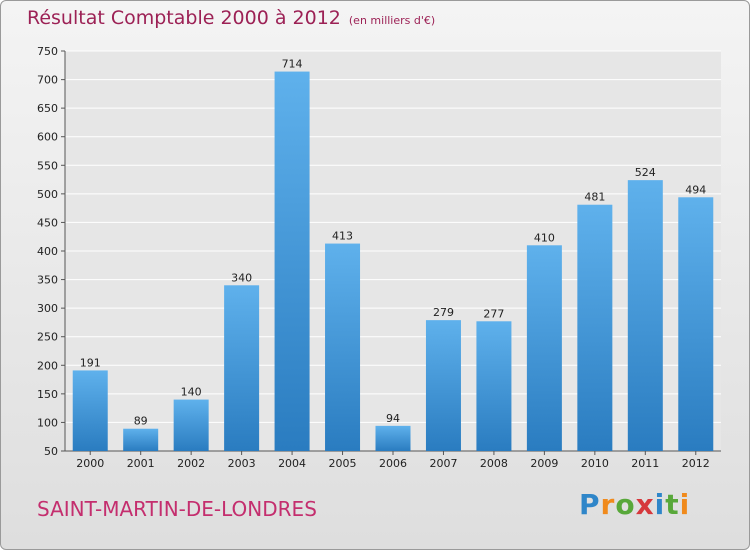 This screenshot has height=550, width=750. Describe the element at coordinates (90, 463) in the screenshot. I see `x-tick-label-2000: 2000` at that location.